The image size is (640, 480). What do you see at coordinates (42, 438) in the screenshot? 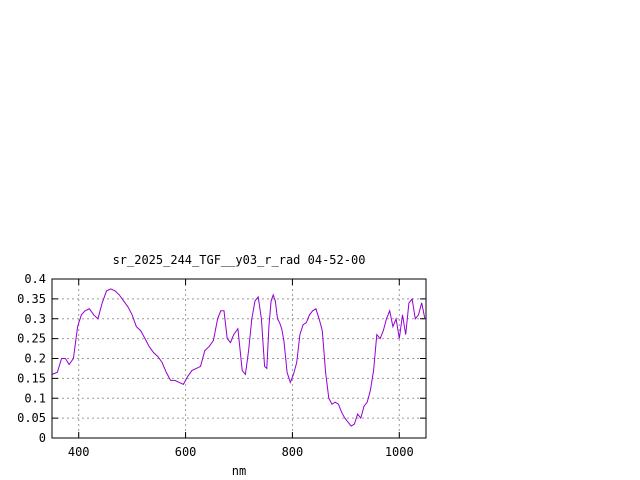
I see `y-tick-label: 0` at bounding box center [42, 438].